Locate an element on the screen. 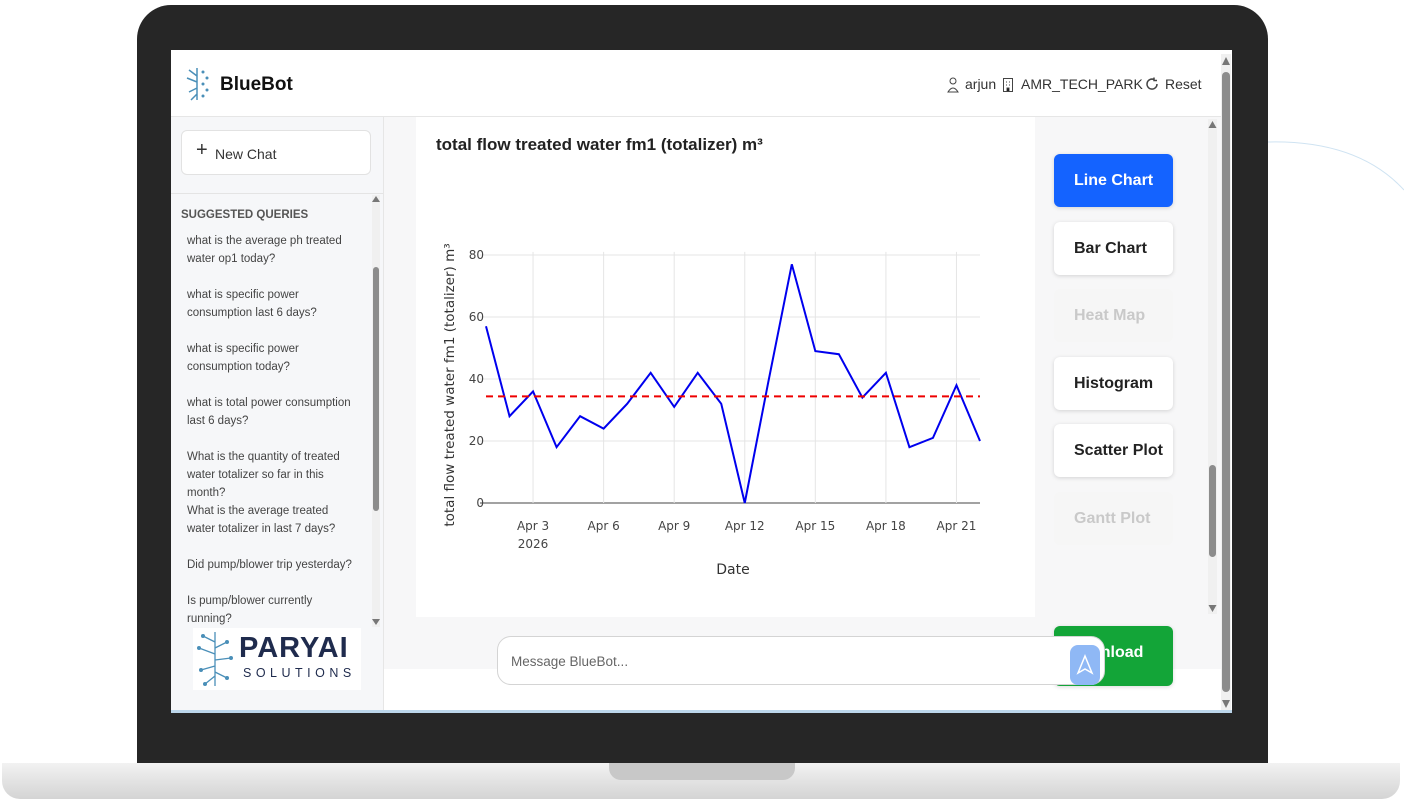 Image resolution: width=1404 pixels, height=812 pixels. x-tick-label: Apr 9 is located at coordinates (674, 526).